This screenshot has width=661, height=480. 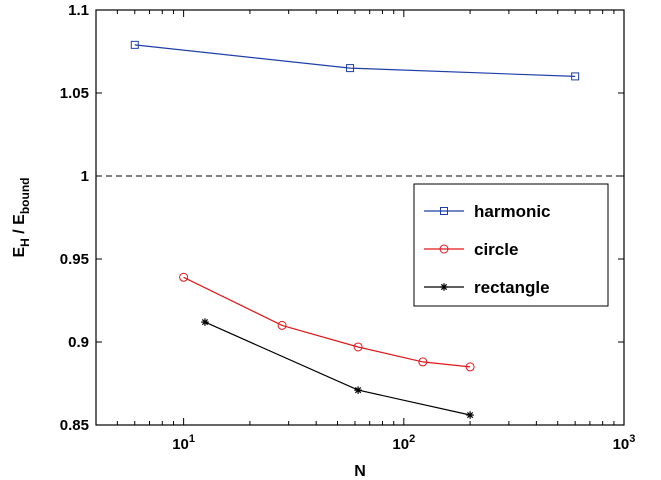 I want to click on y-axis-label: EH / Ebound, so click(x=21, y=217).